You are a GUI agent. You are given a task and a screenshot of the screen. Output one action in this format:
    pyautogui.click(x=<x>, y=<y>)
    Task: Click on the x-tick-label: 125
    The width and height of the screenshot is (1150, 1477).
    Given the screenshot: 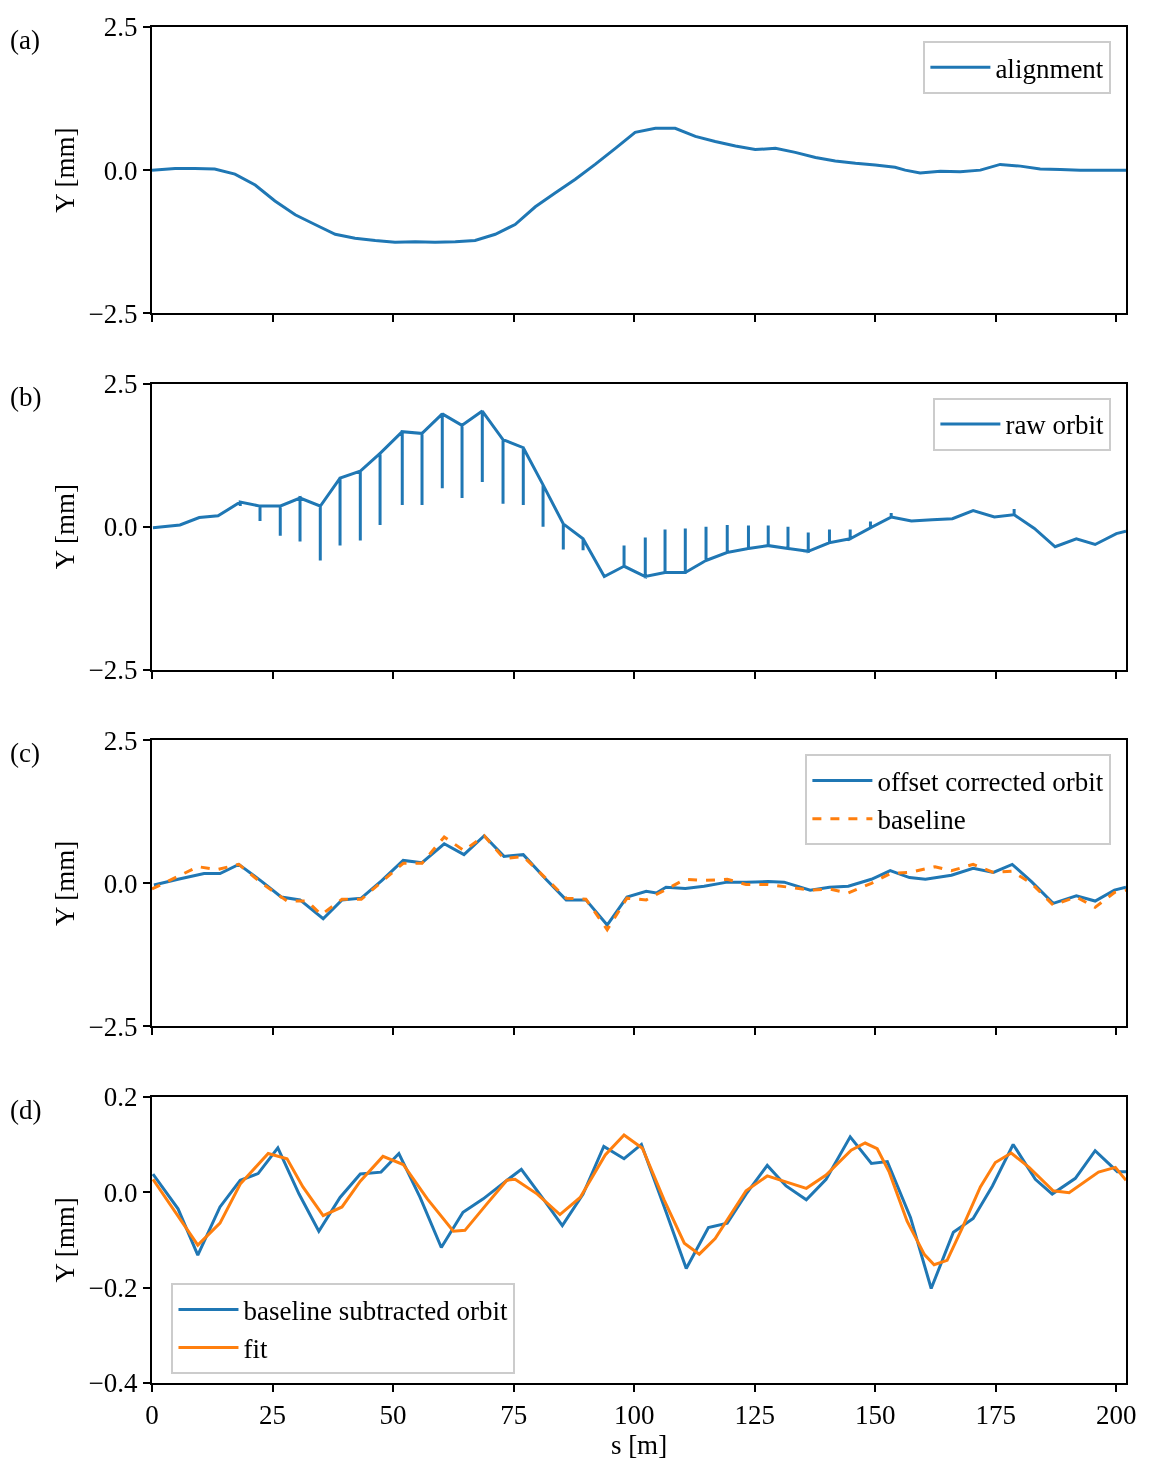 What is the action you would take?
    pyautogui.click(x=754, y=1415)
    